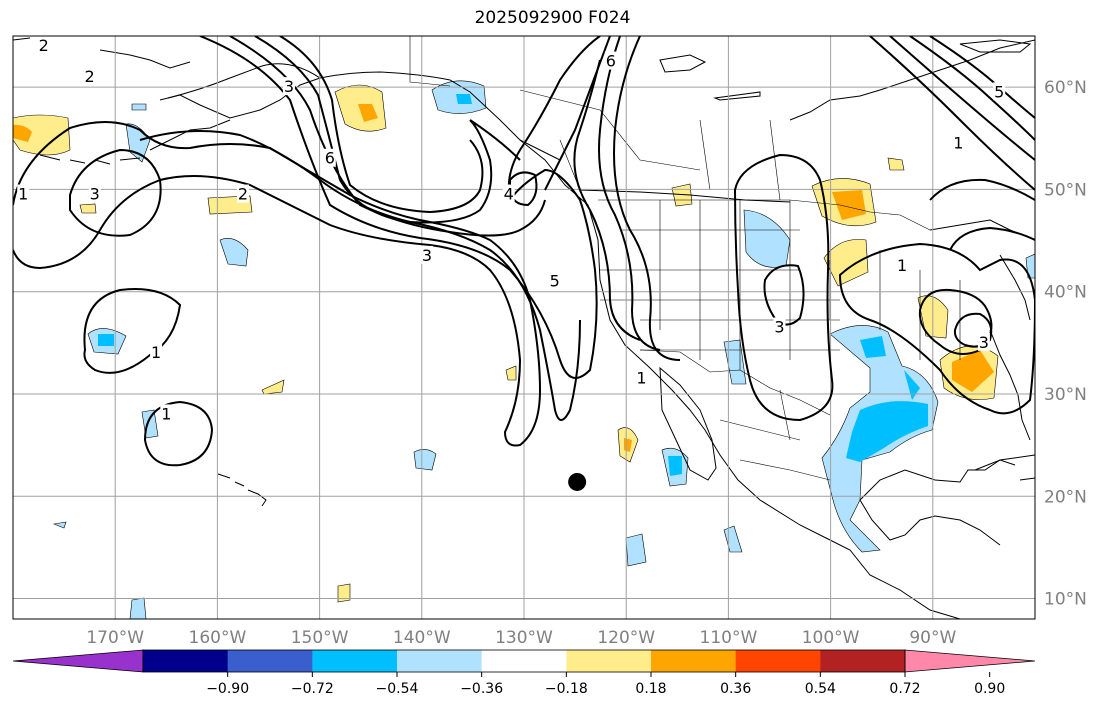 This screenshot has width=1105, height=712. What do you see at coordinates (932, 638) in the screenshot?
I see `longitude-tick-label: 90°W` at bounding box center [932, 638].